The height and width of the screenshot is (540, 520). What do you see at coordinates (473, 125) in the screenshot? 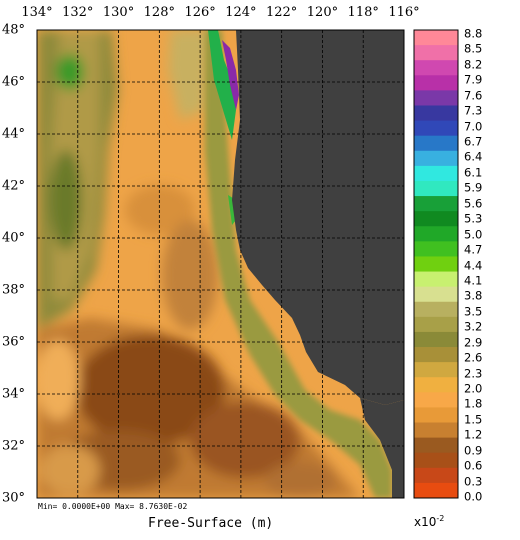
I see `colorbar-tick-label: 7.0` at bounding box center [473, 125].